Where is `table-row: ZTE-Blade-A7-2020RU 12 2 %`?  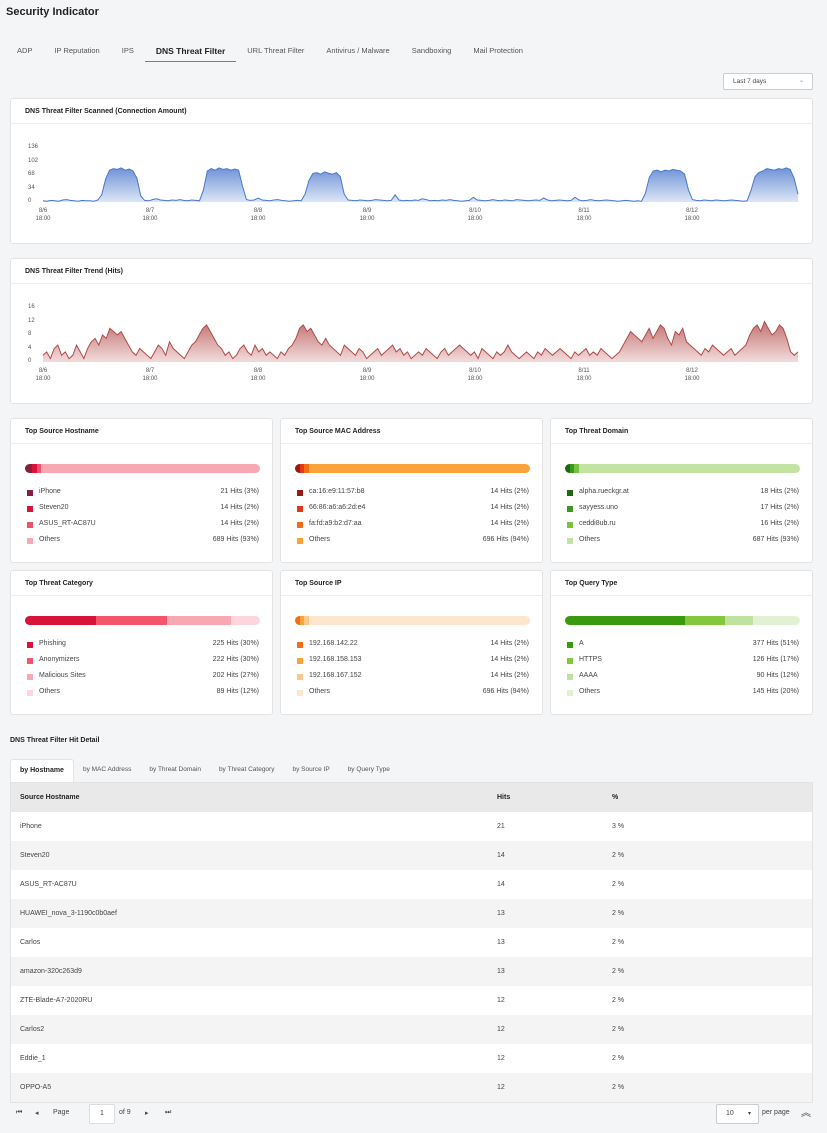 table-row: ZTE-Blade-A7-2020RU 12 2 % is located at coordinates (411, 1000).